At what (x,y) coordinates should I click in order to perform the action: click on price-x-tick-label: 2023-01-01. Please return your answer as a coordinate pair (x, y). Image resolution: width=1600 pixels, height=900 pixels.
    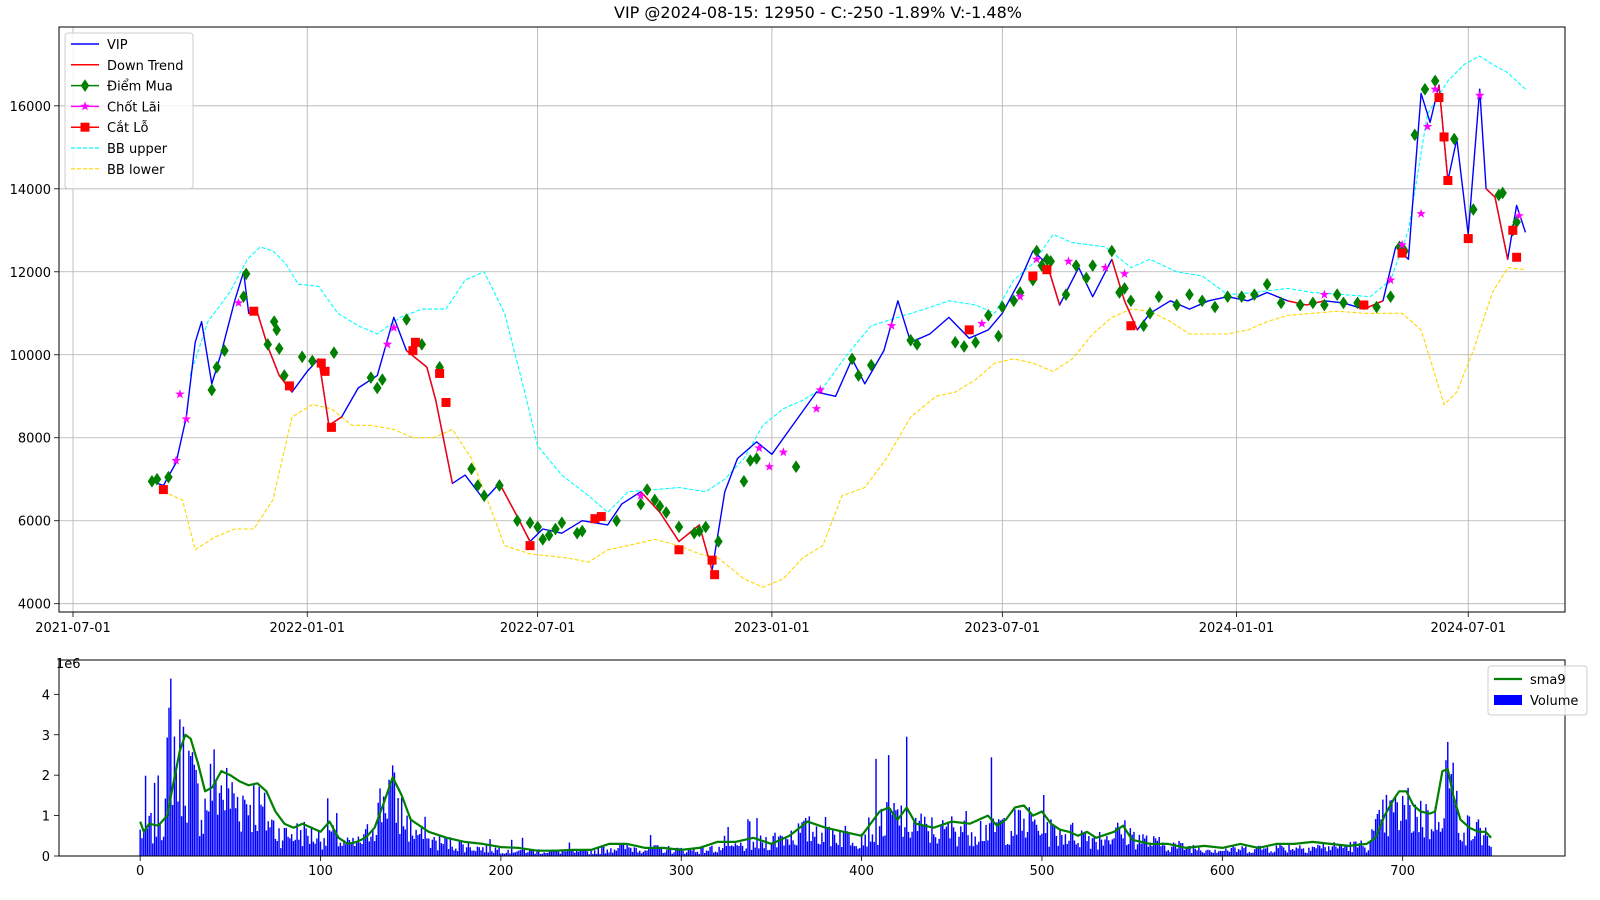
    Looking at the image, I should click on (772, 628).